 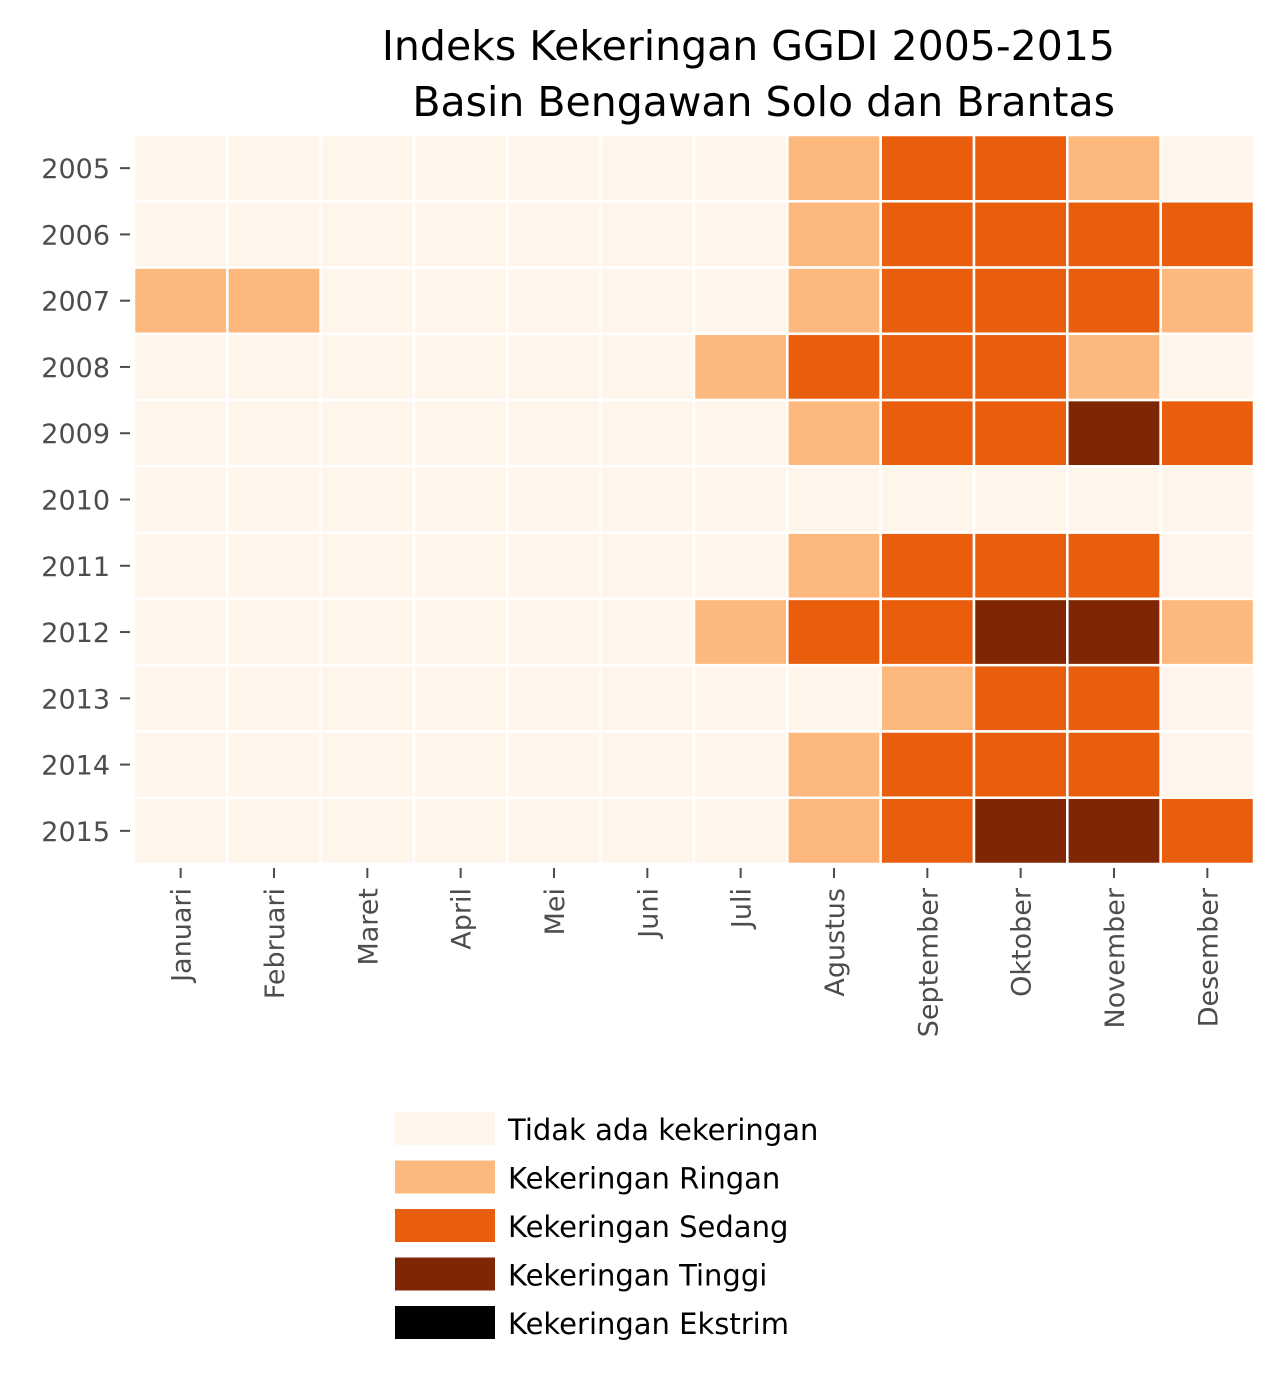 I want to click on heatmap-cell: 2011 Februari: Tidak ada kekeringan, so click(x=274, y=566).